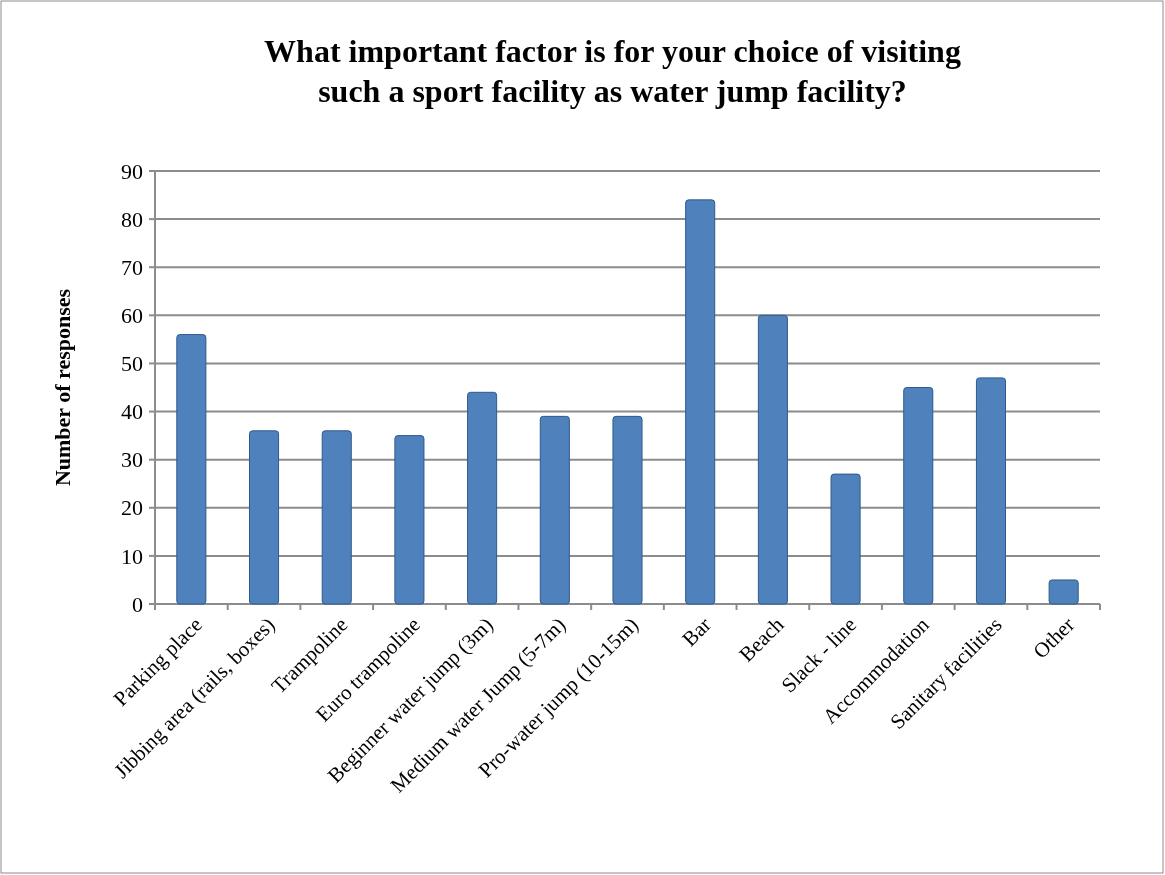 The image size is (1165, 875). I want to click on y-tick-label: 30, so click(132, 460).